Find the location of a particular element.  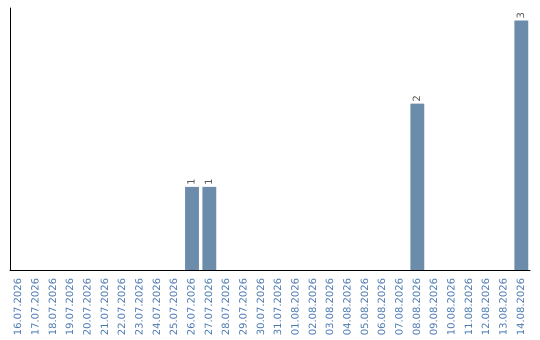

x-tick-label: 01.08.2026 is located at coordinates (296, 307).